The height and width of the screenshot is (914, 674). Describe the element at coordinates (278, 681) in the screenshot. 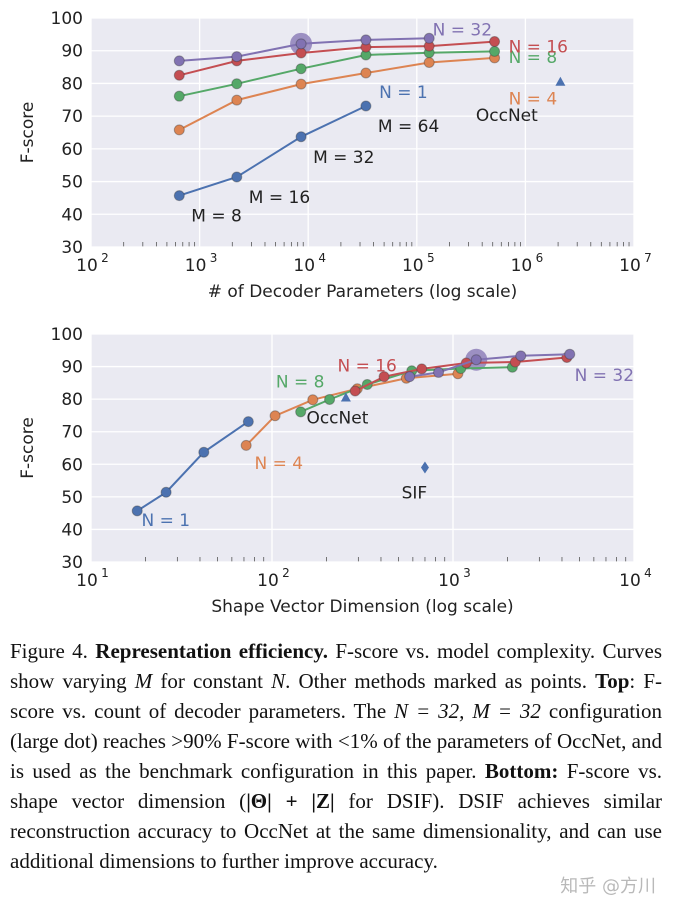

I see `caption-var-n: N` at that location.